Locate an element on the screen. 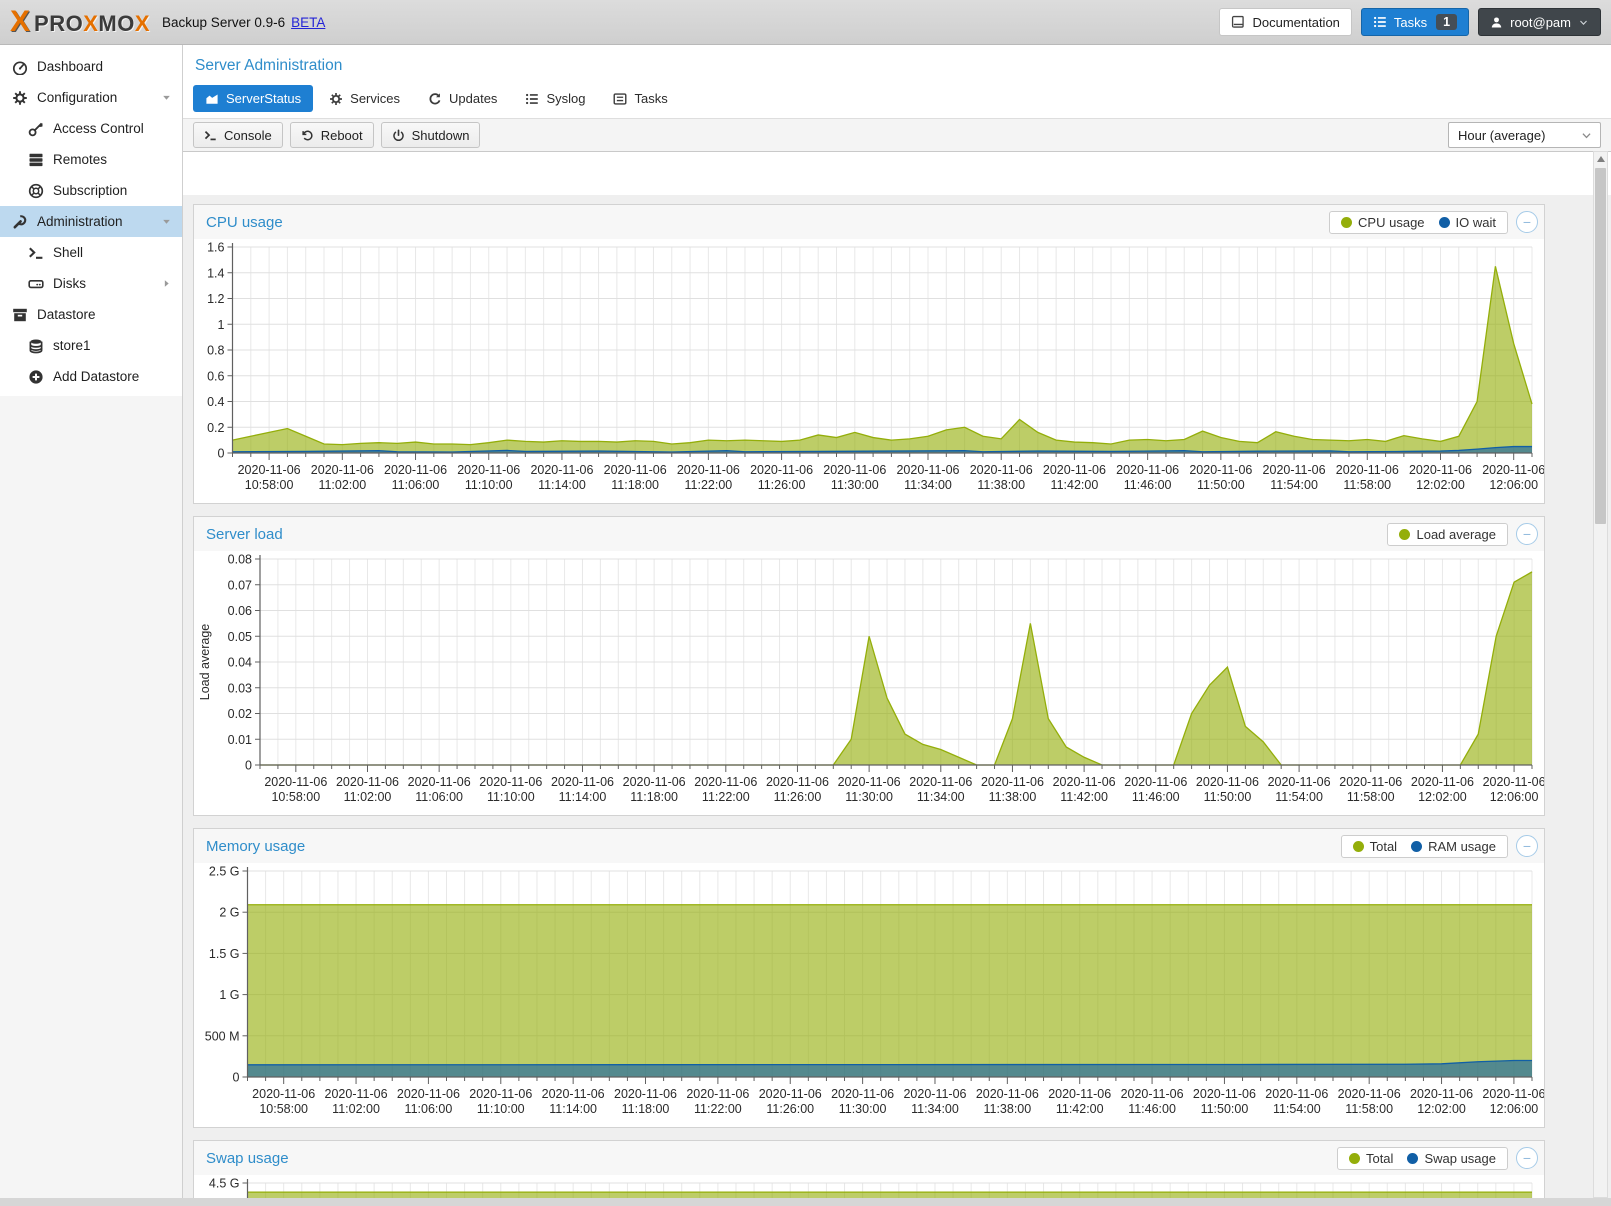 This screenshot has width=1611, height=1206. sidebar-item-store1: store1 is located at coordinates (91, 345).